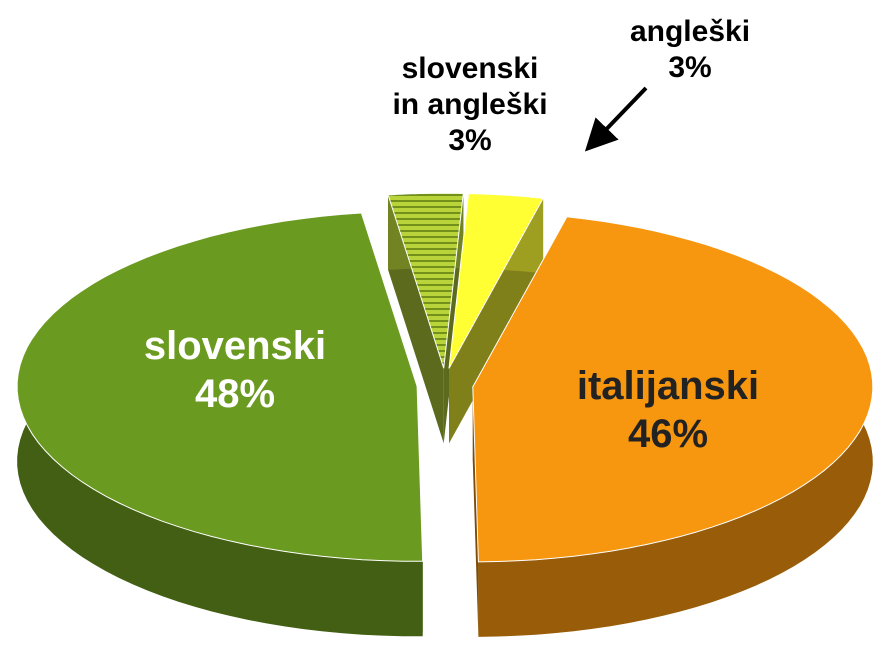 This screenshot has width=877, height=658. I want to click on value-label: 48%, so click(235, 394).